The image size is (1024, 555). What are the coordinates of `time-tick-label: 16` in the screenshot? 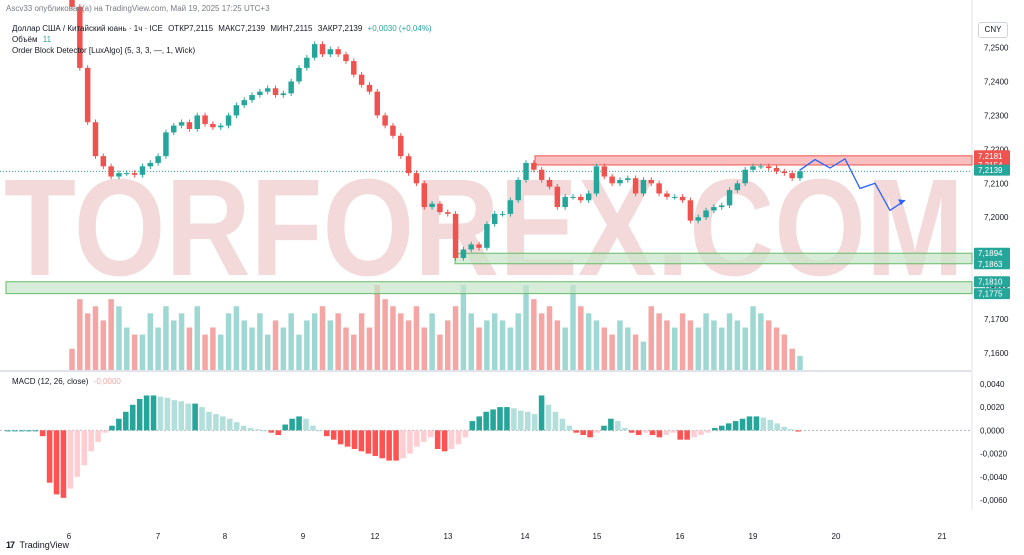 It's located at (680, 536).